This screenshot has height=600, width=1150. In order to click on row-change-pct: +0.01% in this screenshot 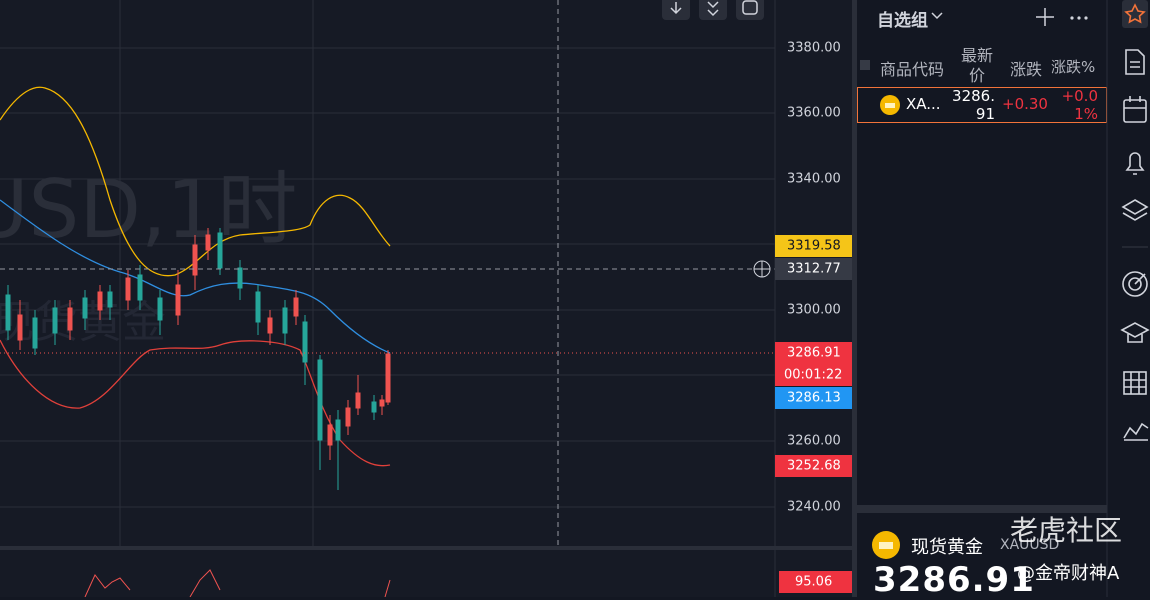, I will do `click(1079, 105)`.